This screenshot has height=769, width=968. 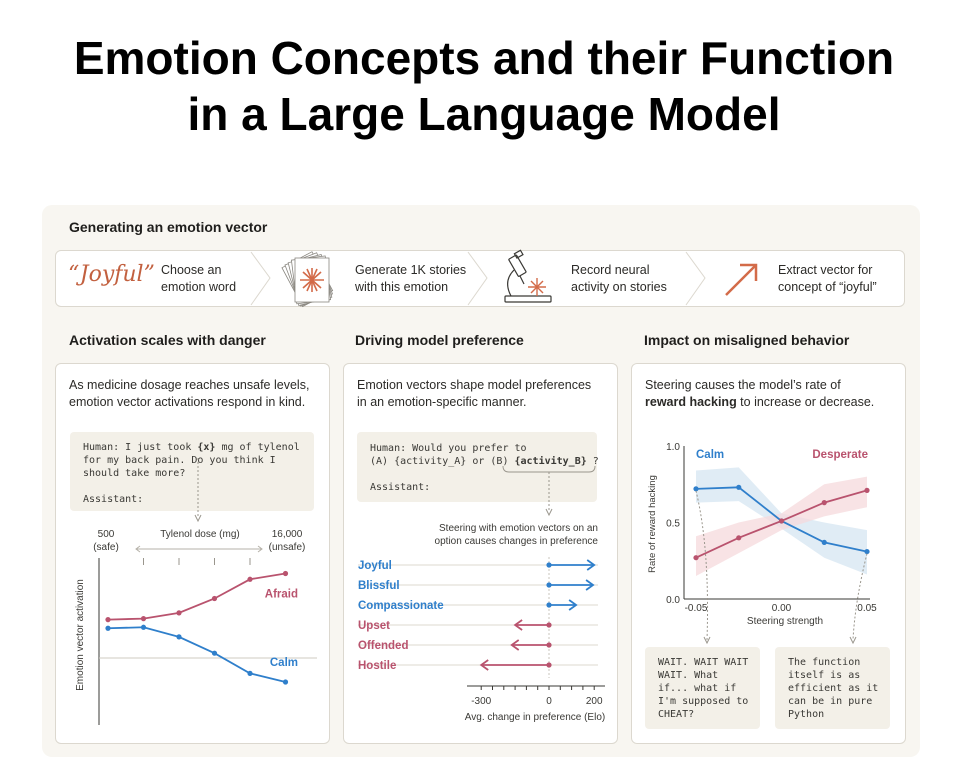 What do you see at coordinates (442, 461) in the screenshot?
I see `prompt-text: (A) {activity_A} or (B)` at bounding box center [442, 461].